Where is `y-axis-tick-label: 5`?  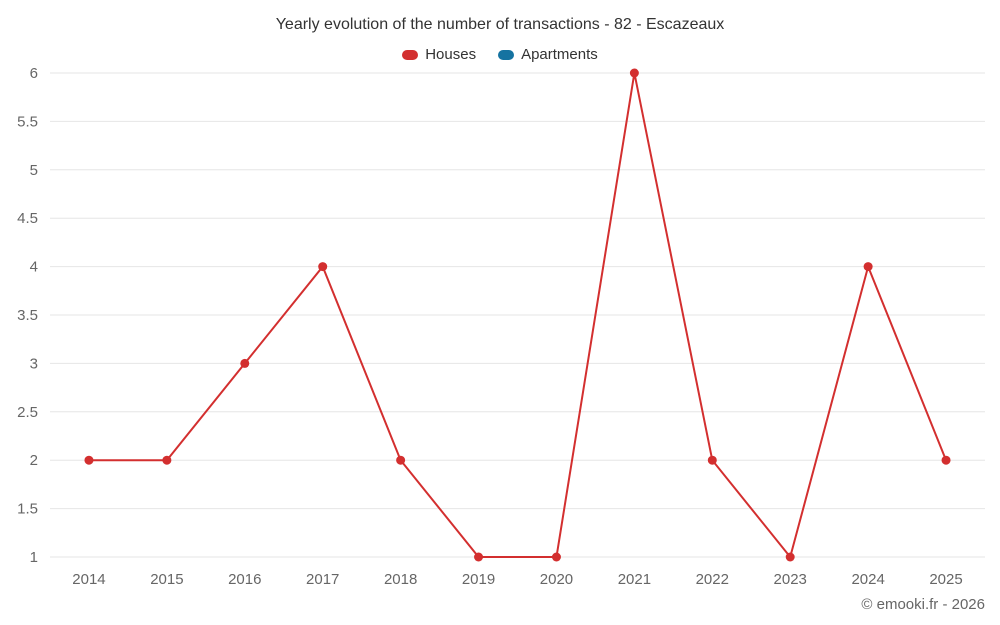 y-axis-tick-label: 5 is located at coordinates (34, 170).